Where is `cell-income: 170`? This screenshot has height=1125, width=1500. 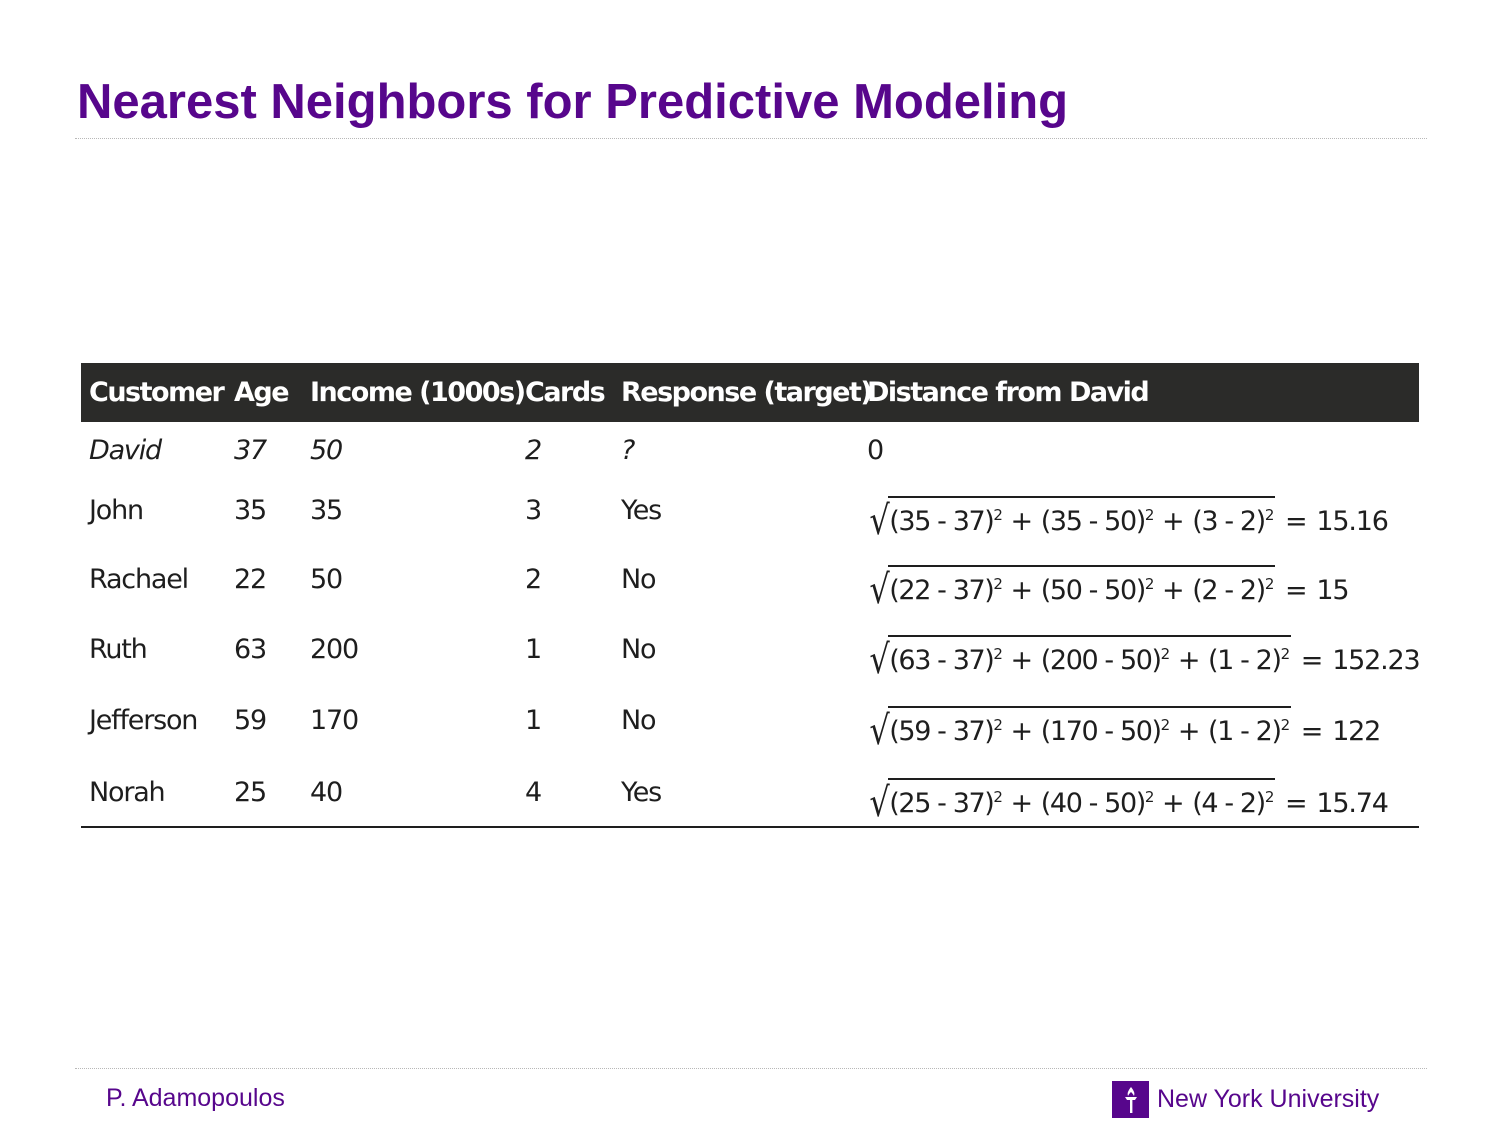
cell-income: 170 is located at coordinates (334, 720).